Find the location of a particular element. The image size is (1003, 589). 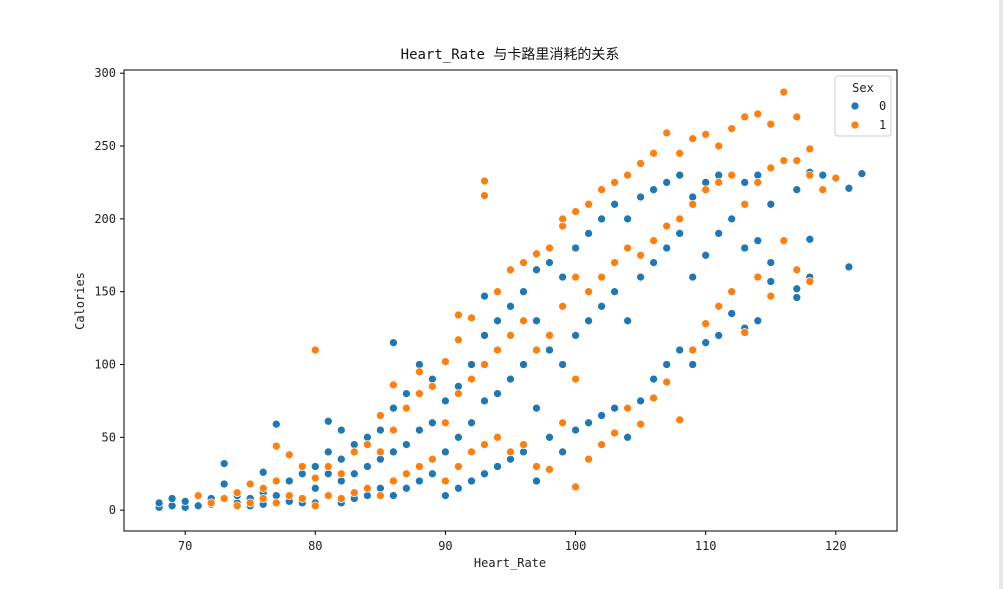

legend: Sex 0 1 is located at coordinates (863, 106).